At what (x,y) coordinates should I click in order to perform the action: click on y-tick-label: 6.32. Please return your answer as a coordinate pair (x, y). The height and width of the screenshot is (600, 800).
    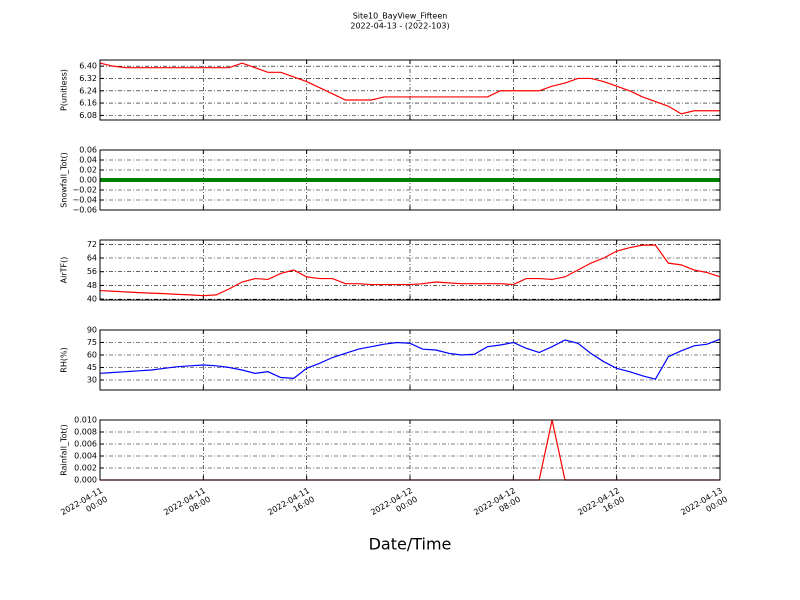
    Looking at the image, I should click on (88, 78).